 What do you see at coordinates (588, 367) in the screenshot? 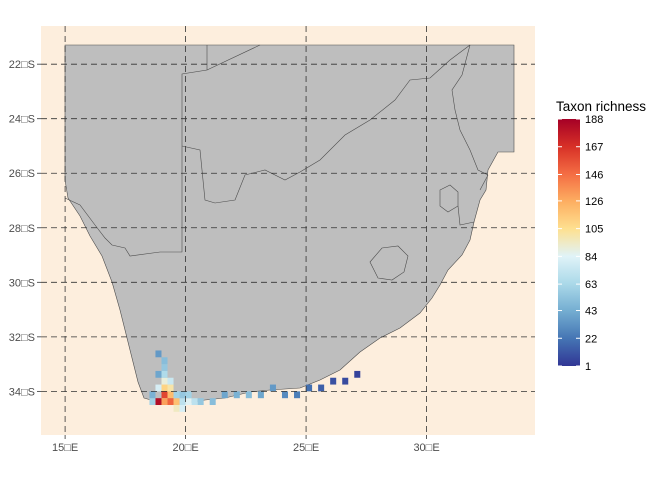
I see `legend-tick-label: 1` at bounding box center [588, 367].